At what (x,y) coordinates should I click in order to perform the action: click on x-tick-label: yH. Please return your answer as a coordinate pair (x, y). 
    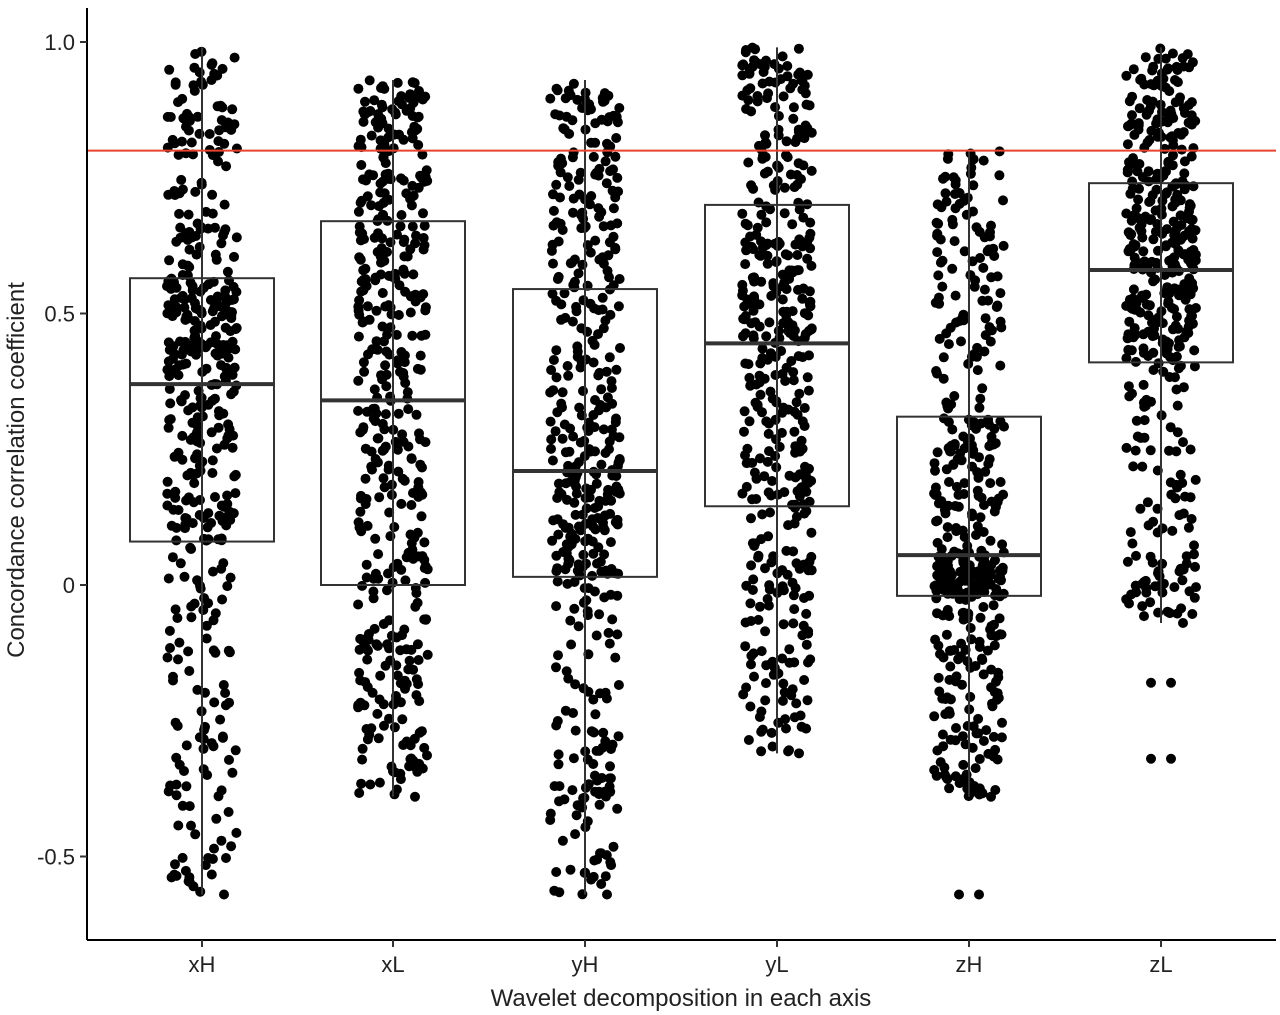
    Looking at the image, I should click on (585, 964).